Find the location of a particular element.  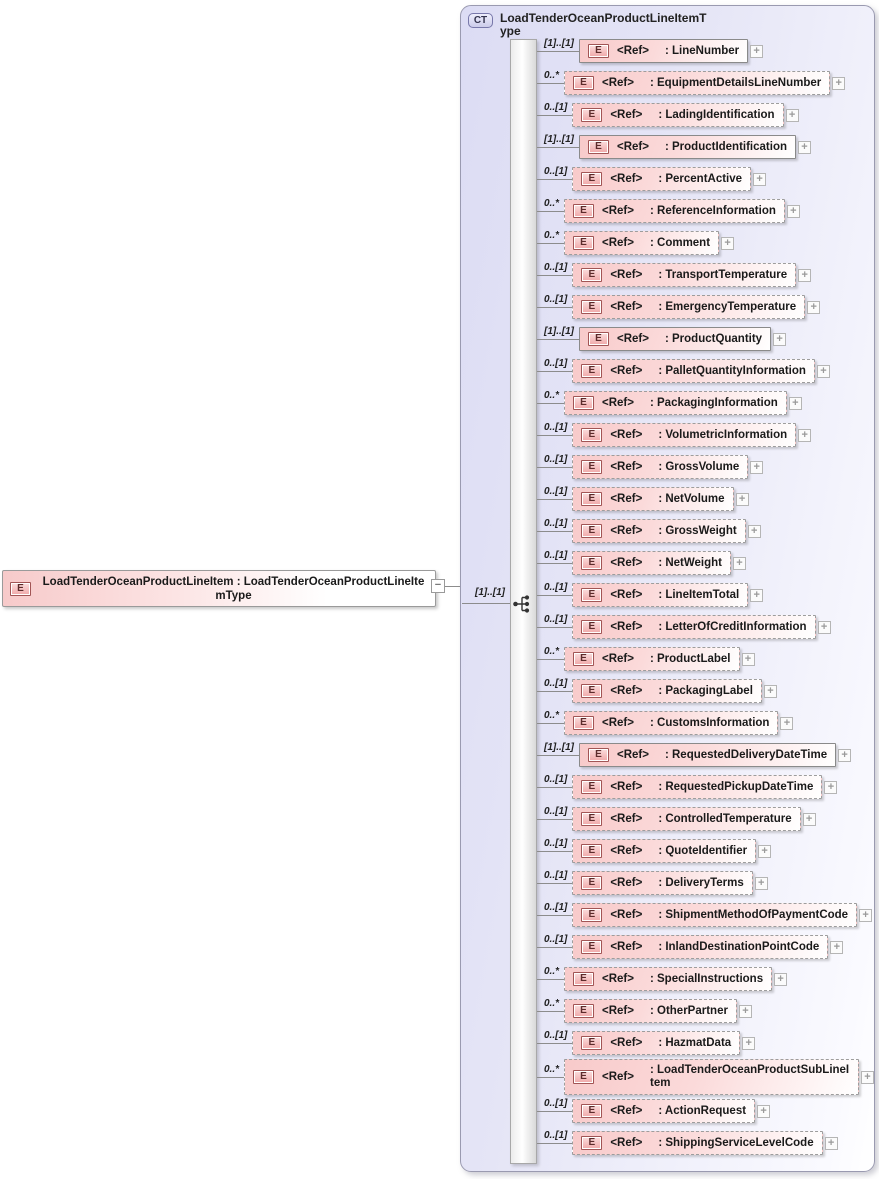

element-ref-box-VolumetricInformation: E <Ref> : VolumetricInformation is located at coordinates (684, 435).